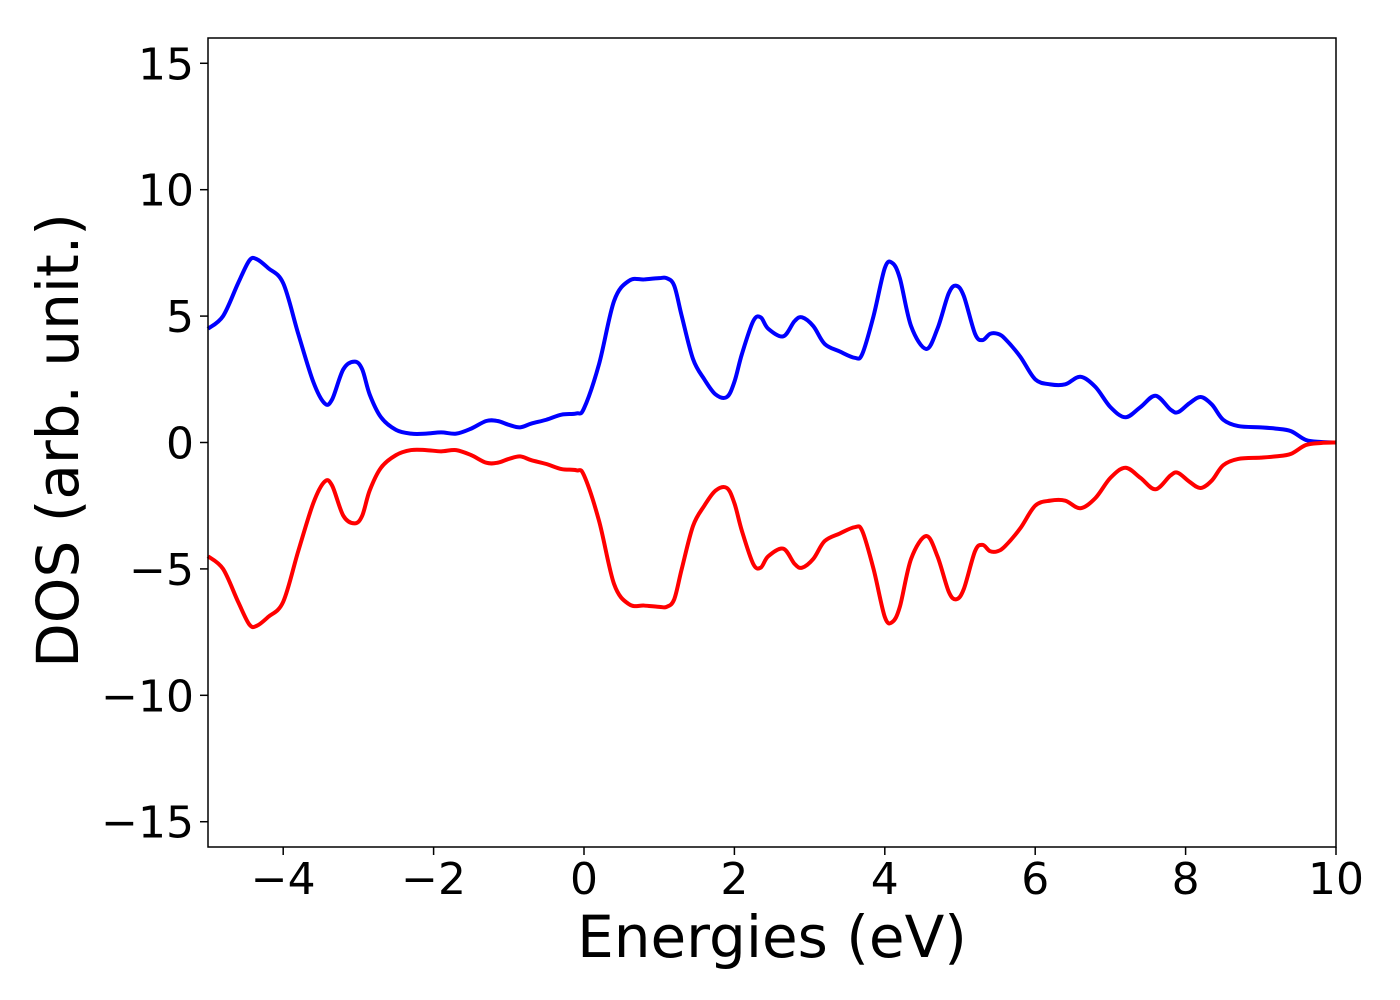 This screenshot has width=1400, height=1000. I want to click on y-tick-label: 5, so click(180, 317).